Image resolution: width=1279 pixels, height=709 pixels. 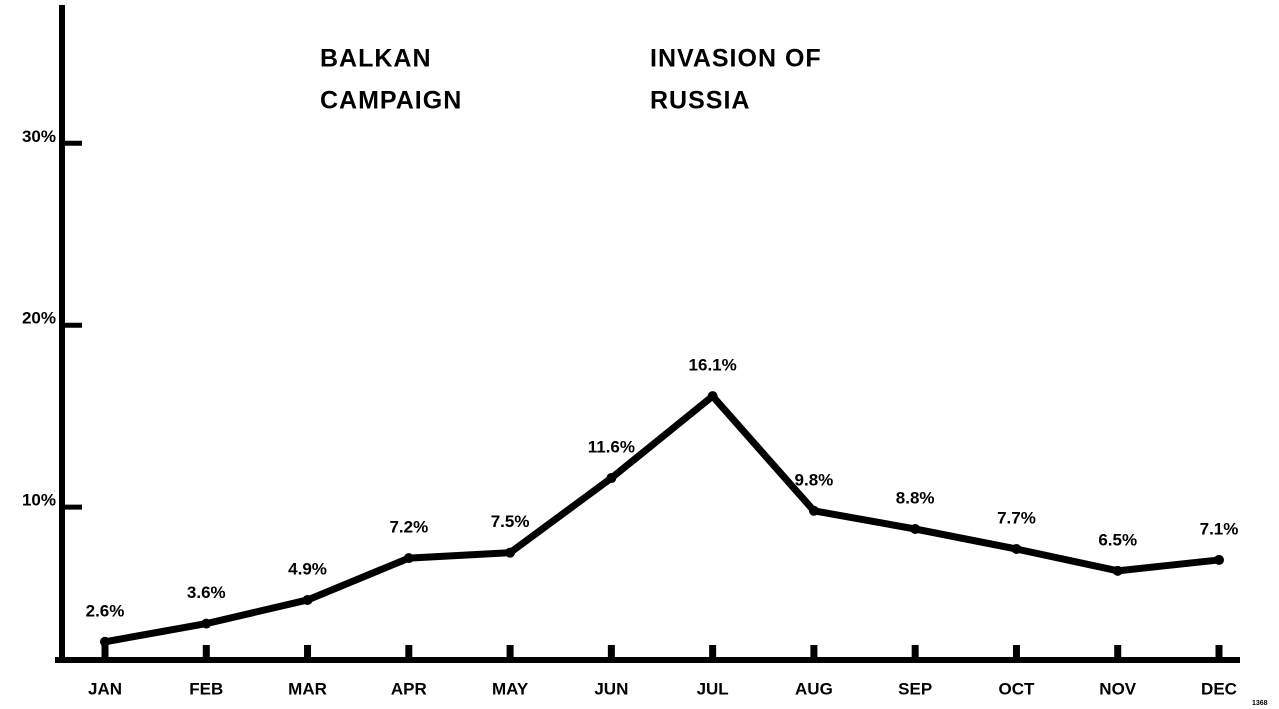 What do you see at coordinates (105, 610) in the screenshot?
I see `data-label: 2.6%` at bounding box center [105, 610].